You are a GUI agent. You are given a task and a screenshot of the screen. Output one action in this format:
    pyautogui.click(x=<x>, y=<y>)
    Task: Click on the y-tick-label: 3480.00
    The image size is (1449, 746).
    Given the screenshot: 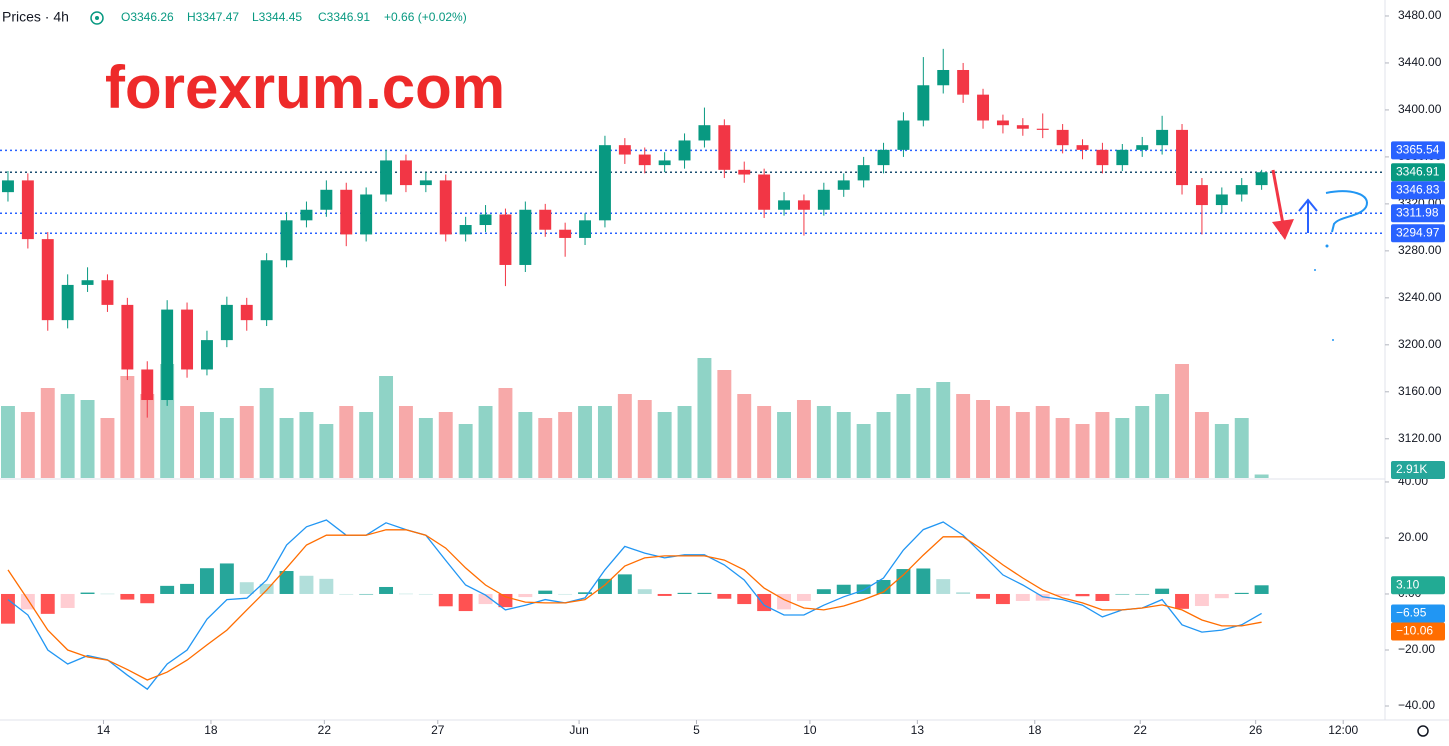 What is the action you would take?
    pyautogui.click(x=1420, y=15)
    